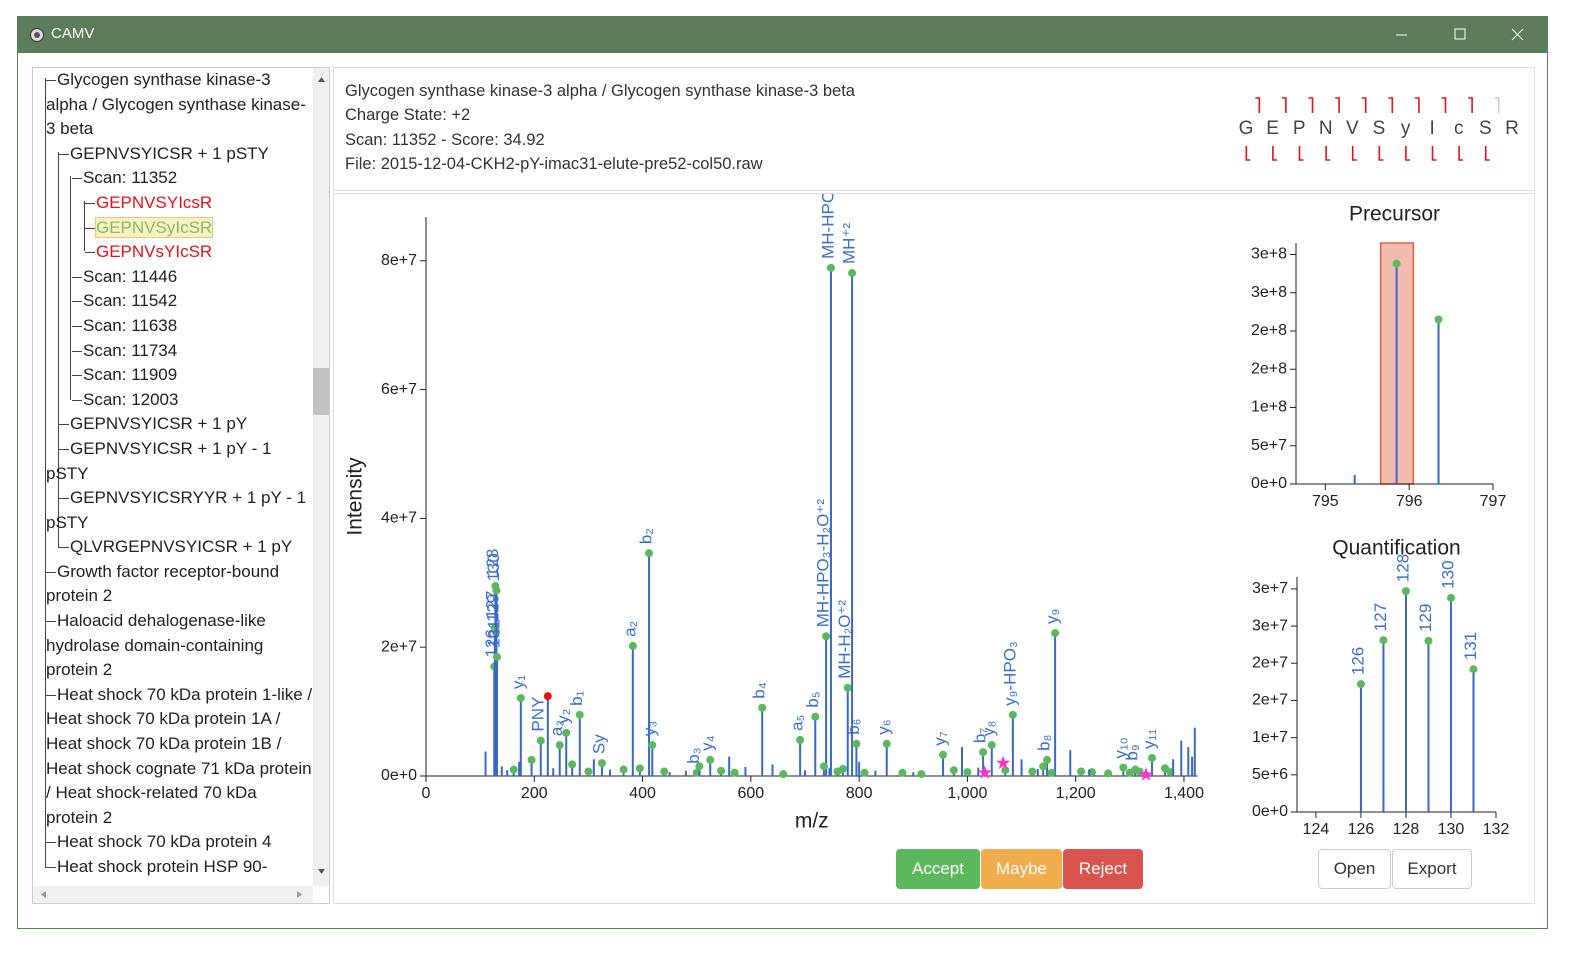 This screenshot has height=964, width=1592. What do you see at coordinates (1103, 869) in the screenshot?
I see `reject-button: Reject` at bounding box center [1103, 869].